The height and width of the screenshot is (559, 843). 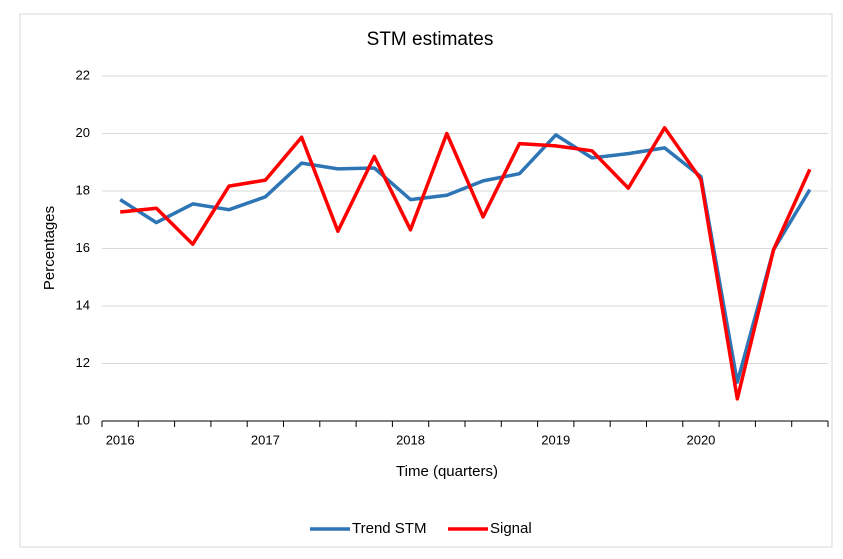 What do you see at coordinates (410, 439) in the screenshot?
I see `x-tick-label: 2018` at bounding box center [410, 439].